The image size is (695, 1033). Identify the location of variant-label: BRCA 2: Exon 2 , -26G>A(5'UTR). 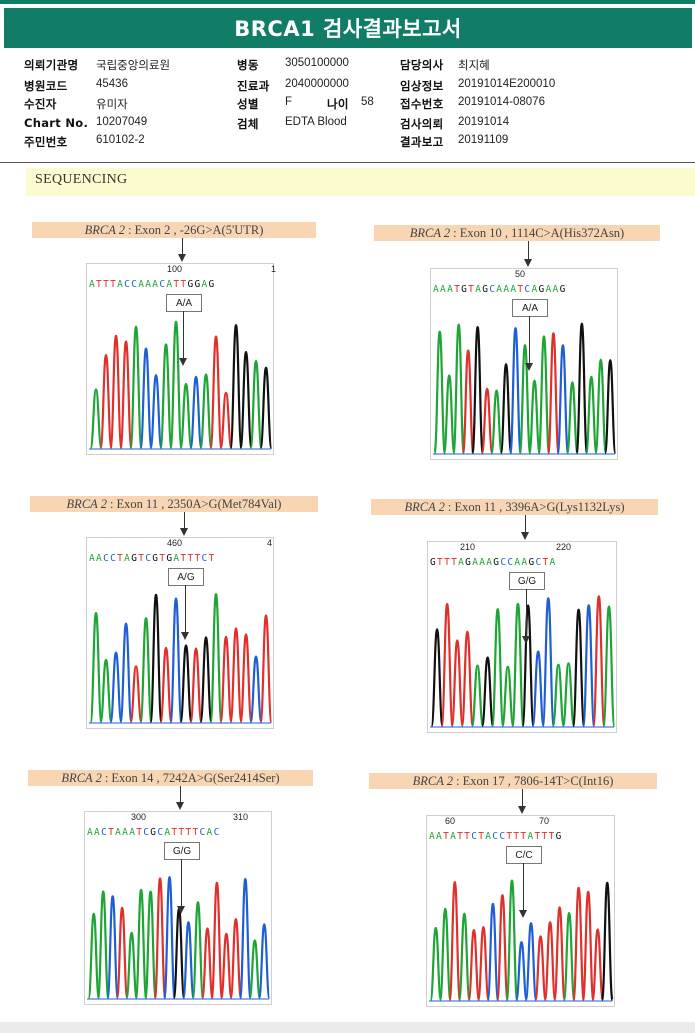
(174, 230).